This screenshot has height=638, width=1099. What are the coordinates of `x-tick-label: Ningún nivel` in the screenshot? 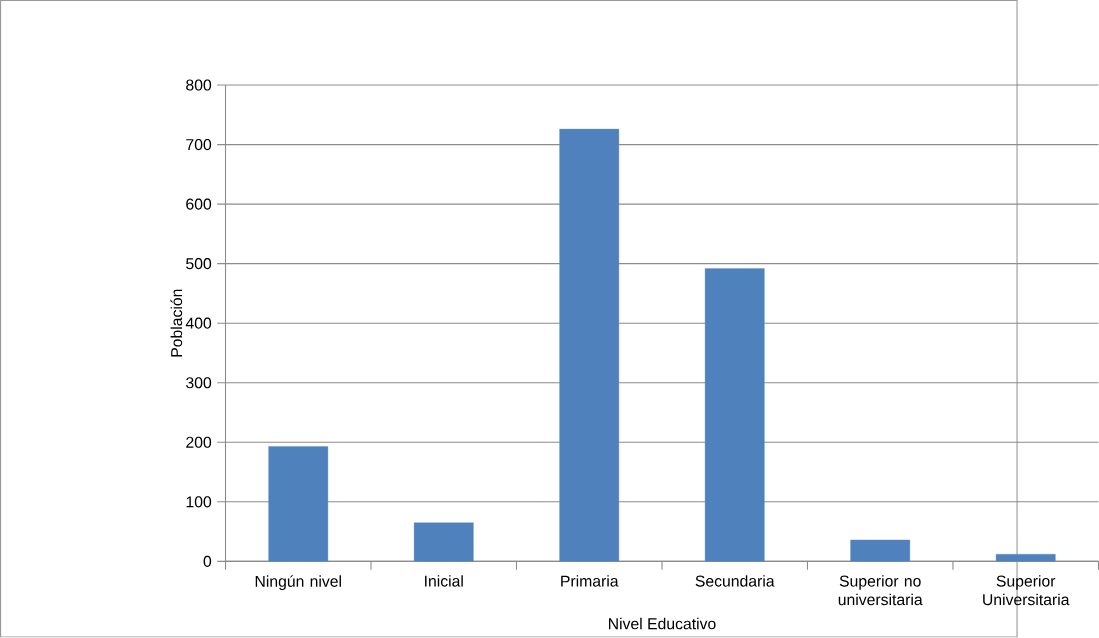 It's located at (298, 583).